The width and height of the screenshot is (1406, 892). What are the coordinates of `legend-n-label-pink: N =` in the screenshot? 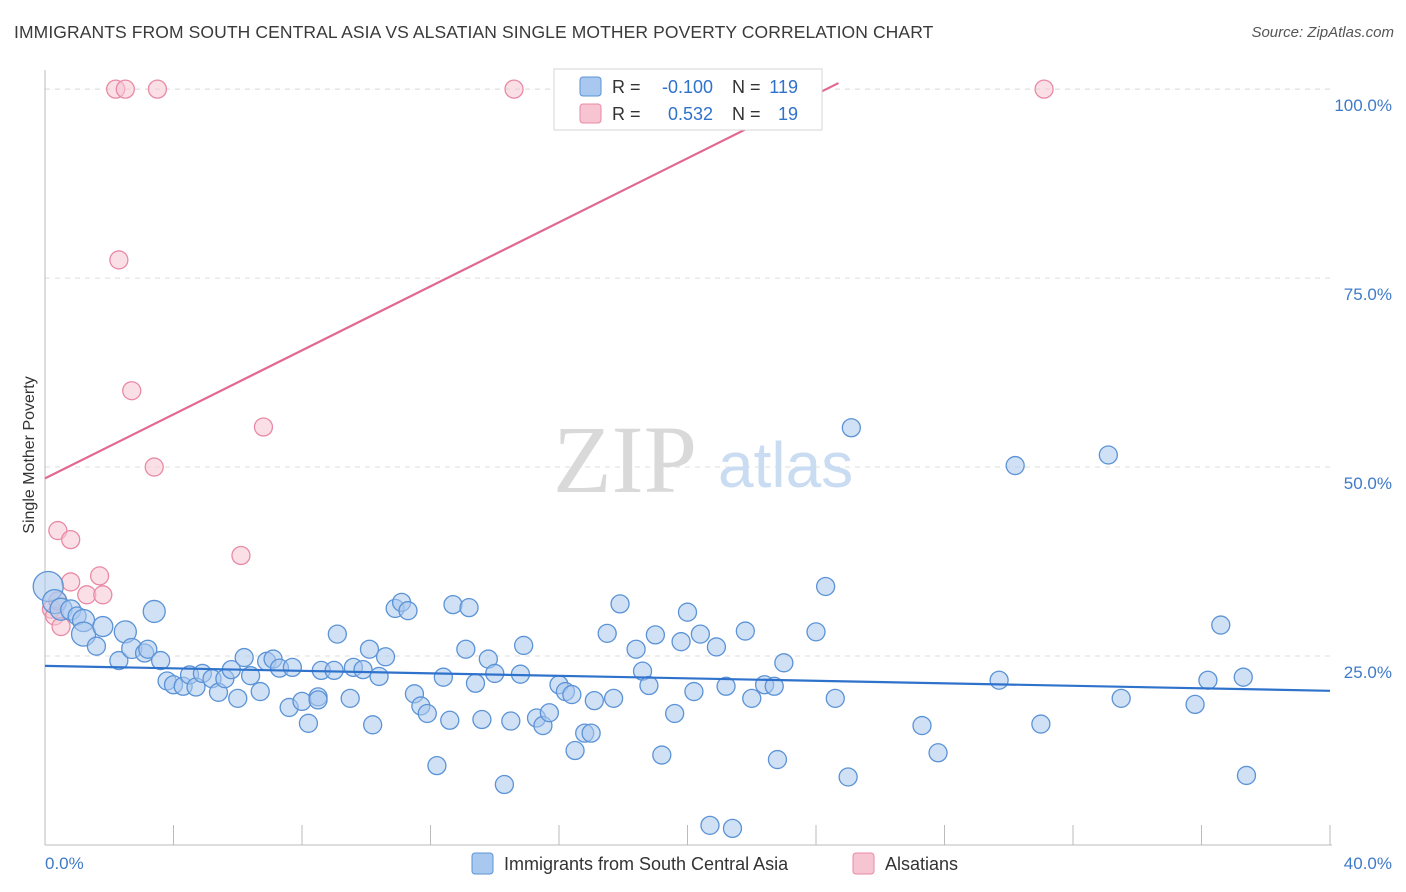 It's located at (746, 114).